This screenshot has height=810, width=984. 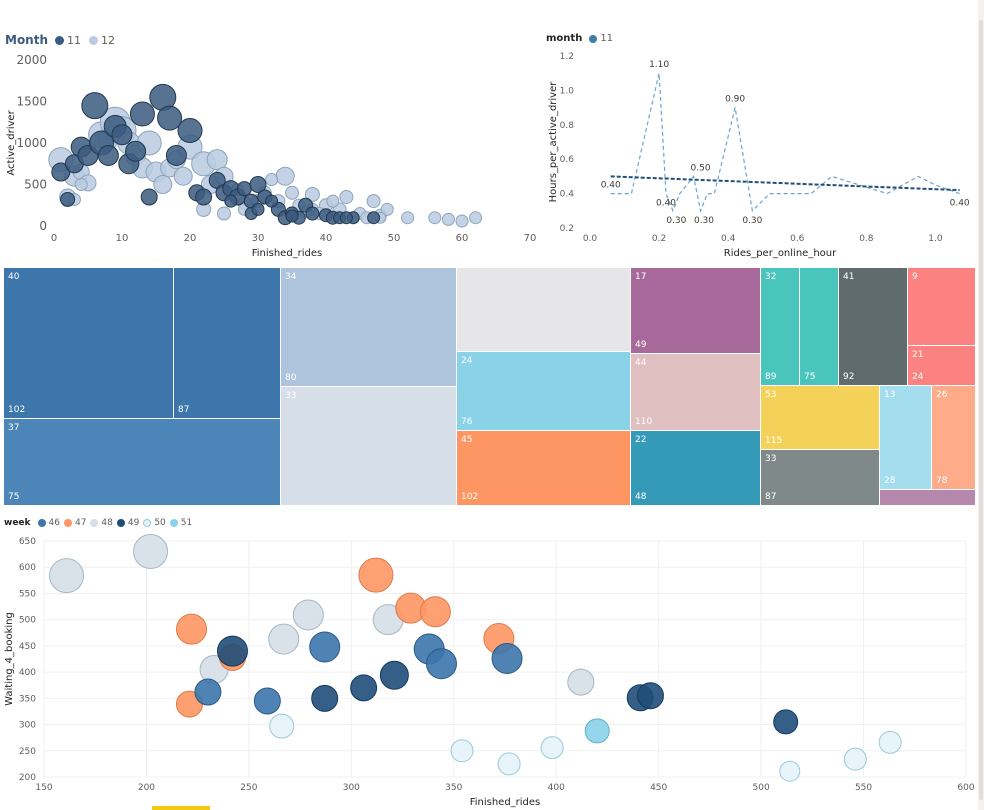 What do you see at coordinates (567, 195) in the screenshot?
I see `y-tick-label: 0.4` at bounding box center [567, 195].